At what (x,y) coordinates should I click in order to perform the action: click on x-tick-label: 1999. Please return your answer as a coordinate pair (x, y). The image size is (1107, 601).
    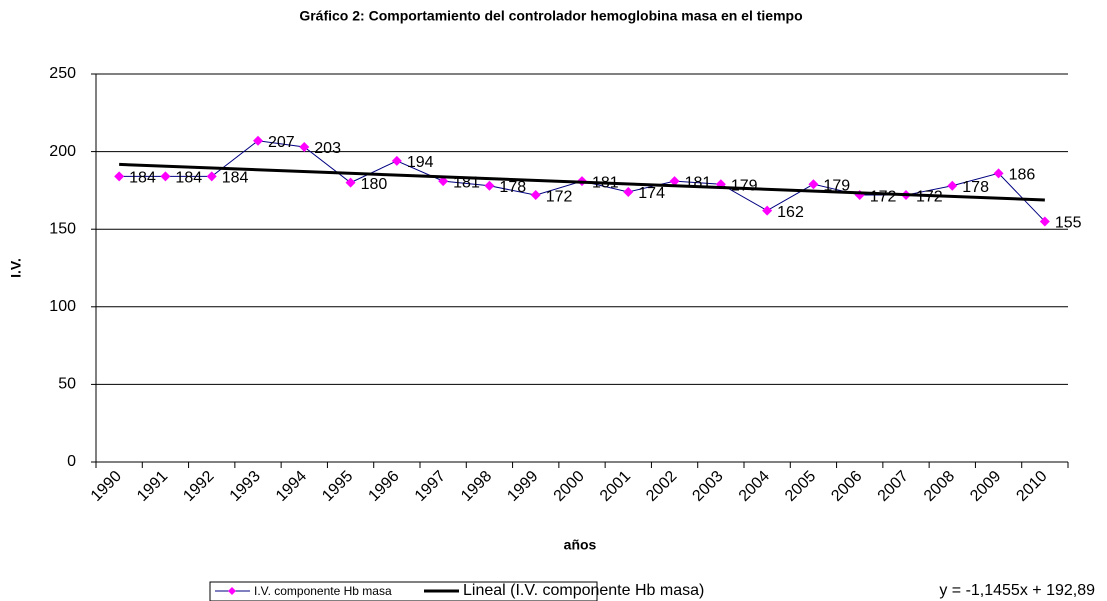
    Looking at the image, I should click on (522, 486).